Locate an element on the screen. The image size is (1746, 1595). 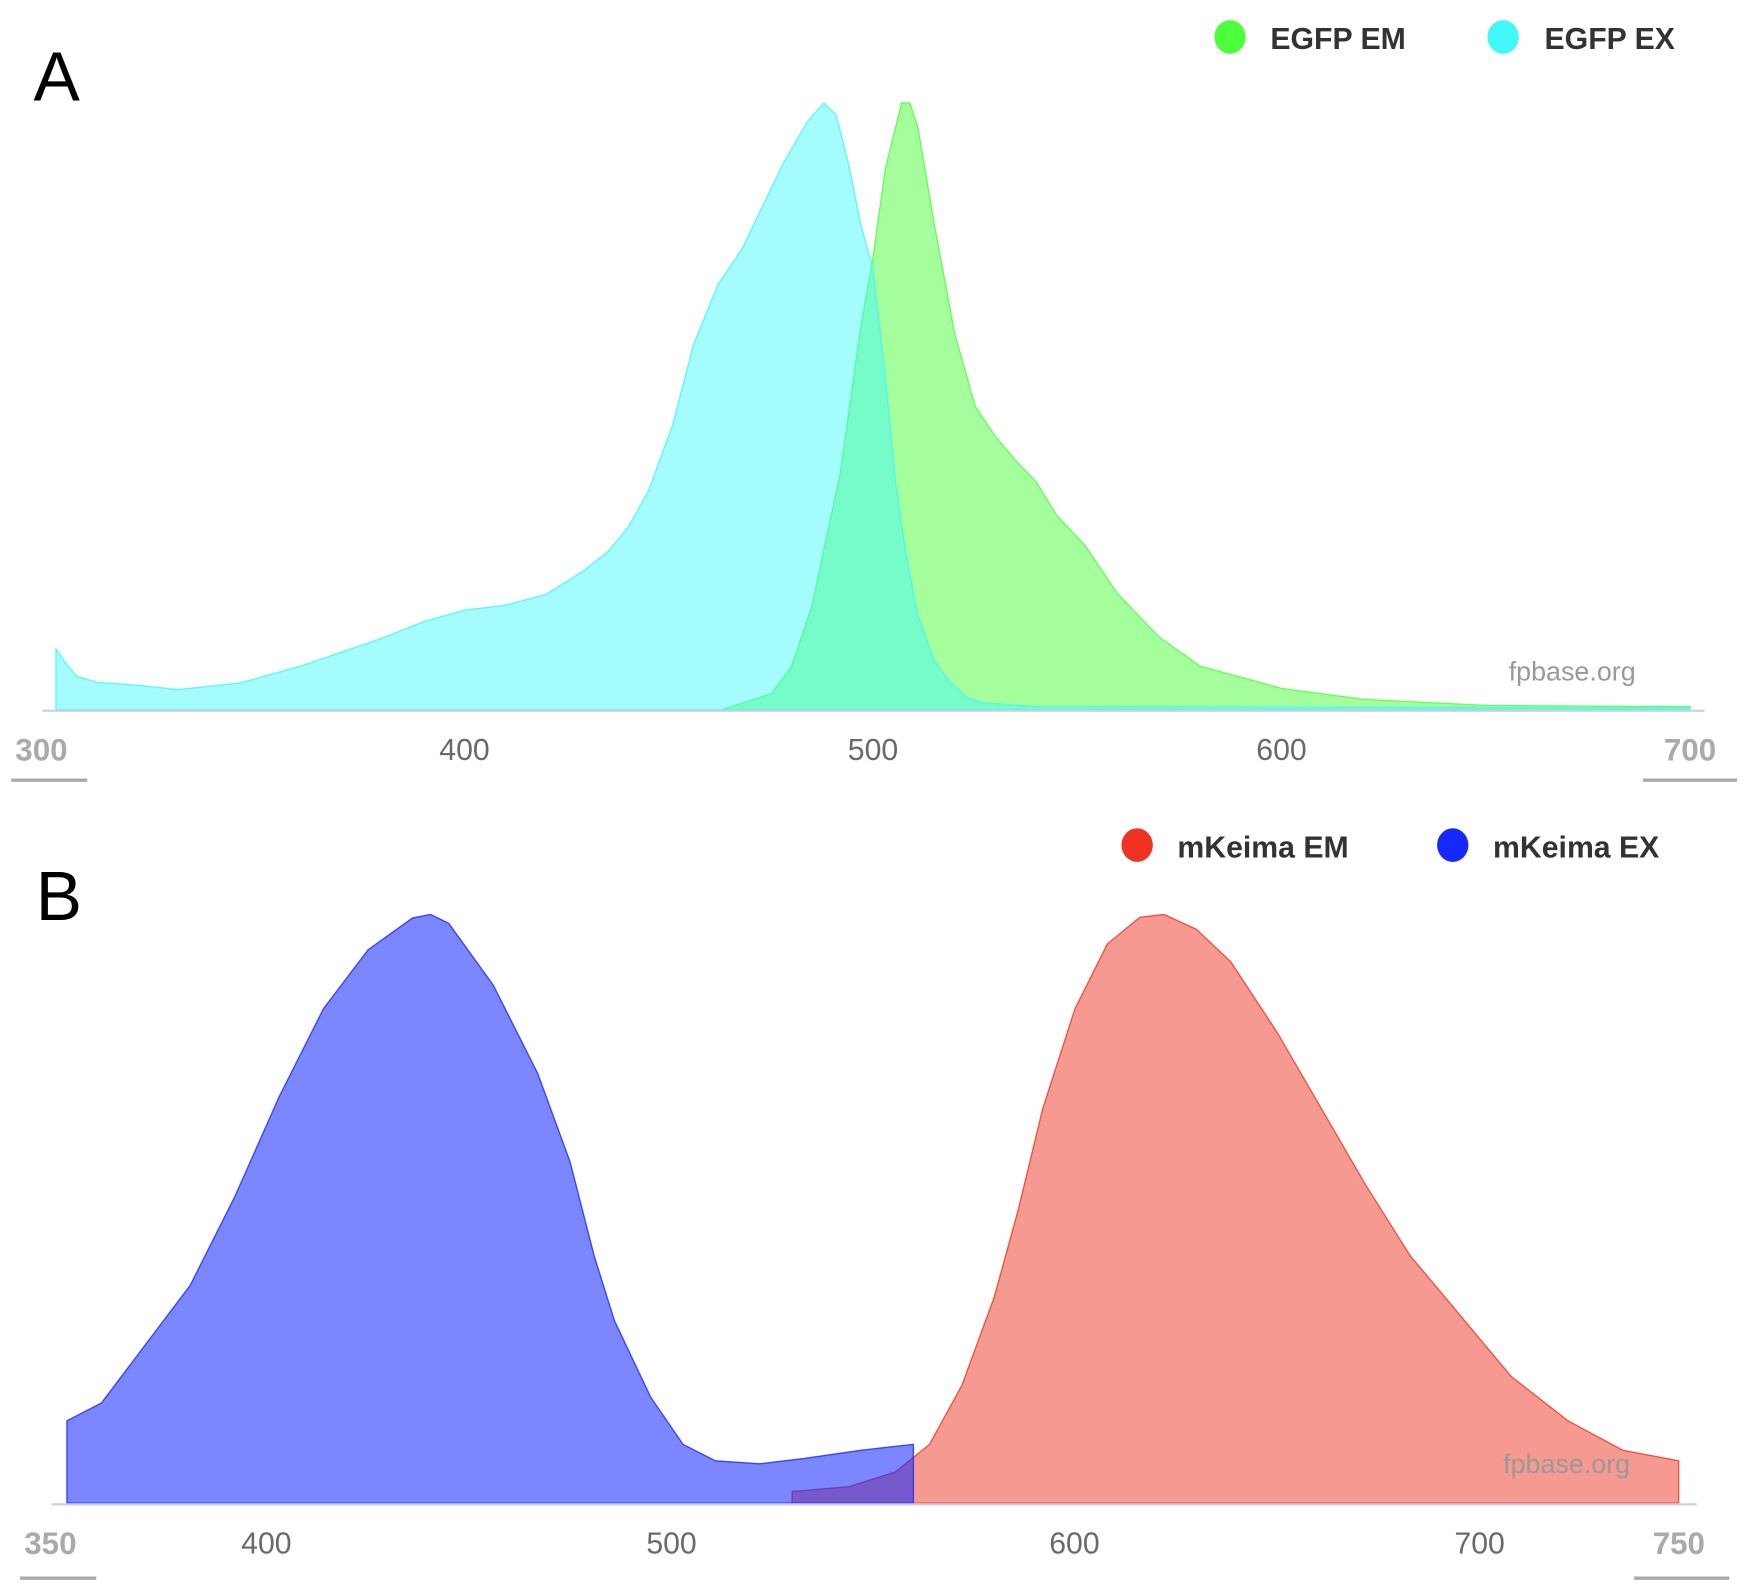
x-tick-label: 750 is located at coordinates (1679, 1543).